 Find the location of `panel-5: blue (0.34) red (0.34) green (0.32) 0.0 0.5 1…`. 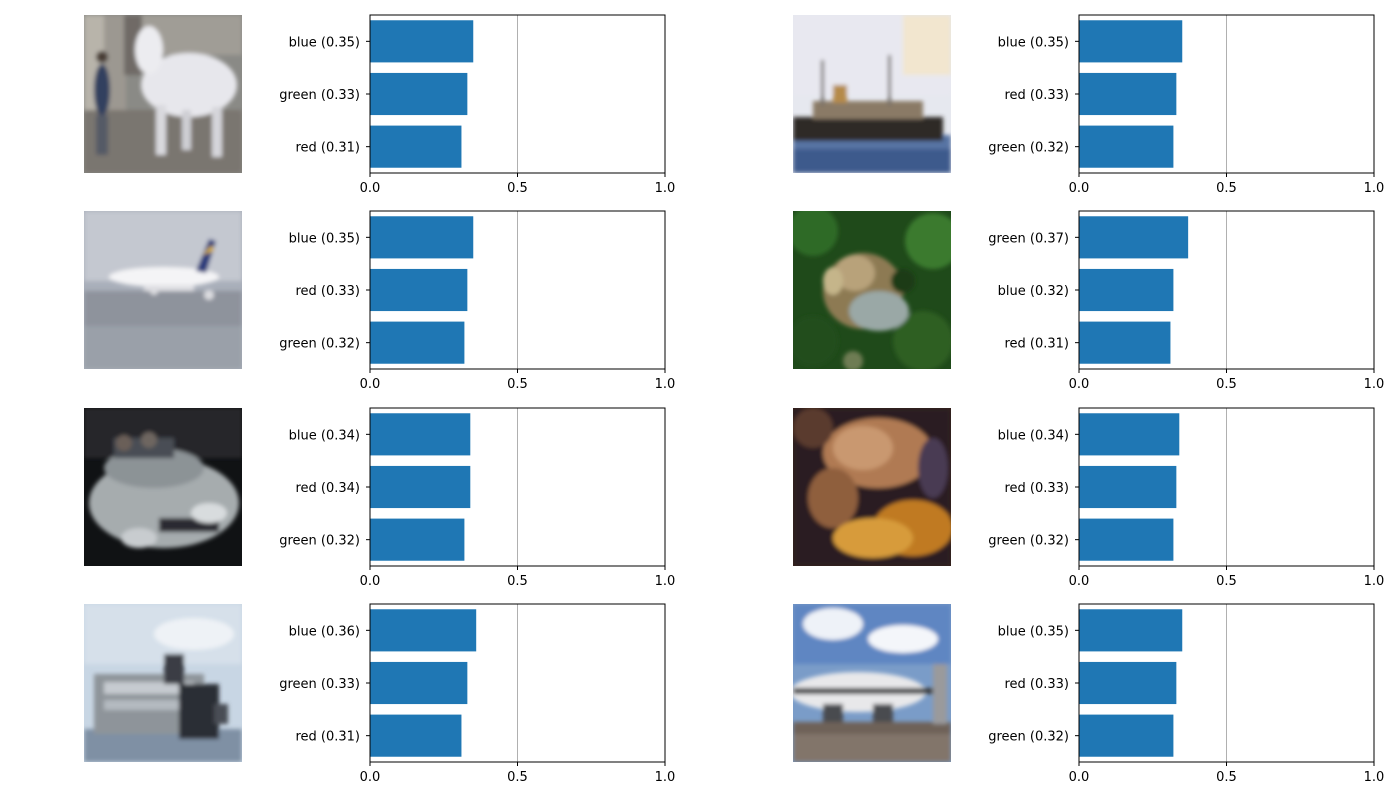

panel-5: blue (0.34) red (0.34) green (0.32) 0.0 0.5 1… is located at coordinates (380, 498).